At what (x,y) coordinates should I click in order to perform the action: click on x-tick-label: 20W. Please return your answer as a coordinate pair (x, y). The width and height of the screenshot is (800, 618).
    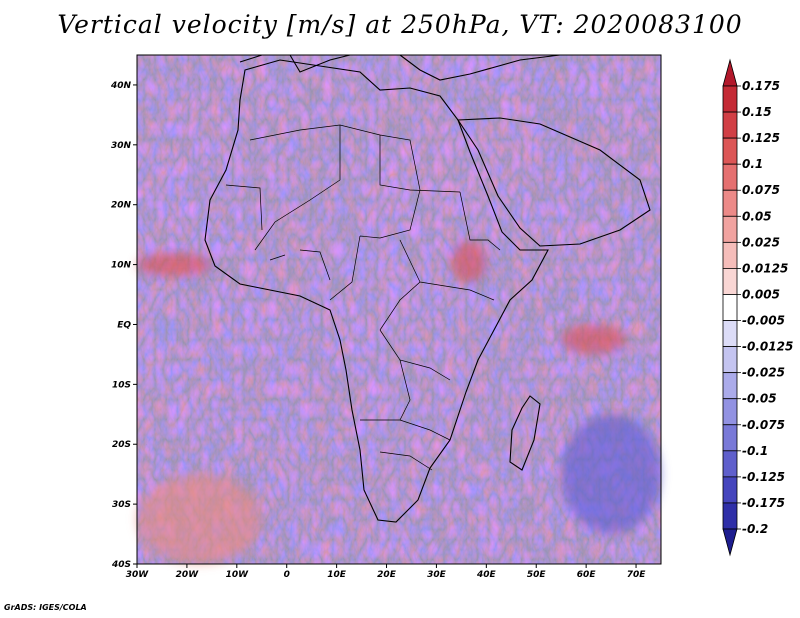
    Looking at the image, I should click on (188, 575).